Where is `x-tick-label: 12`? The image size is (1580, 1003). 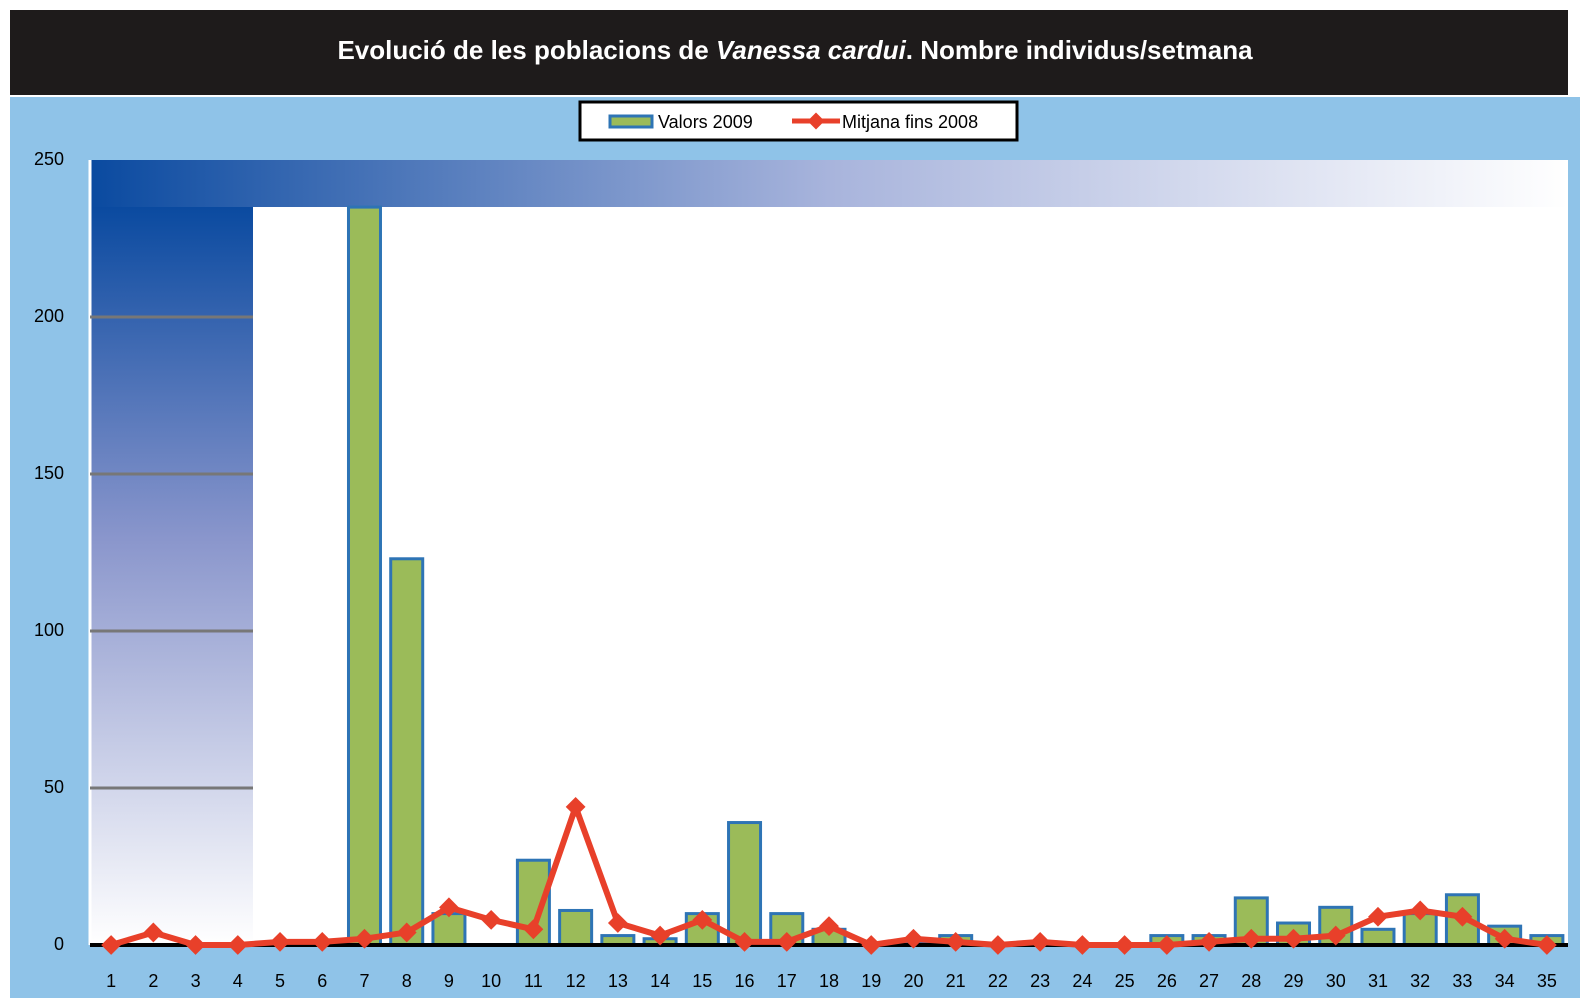
x-tick-label: 12 is located at coordinates (576, 981).